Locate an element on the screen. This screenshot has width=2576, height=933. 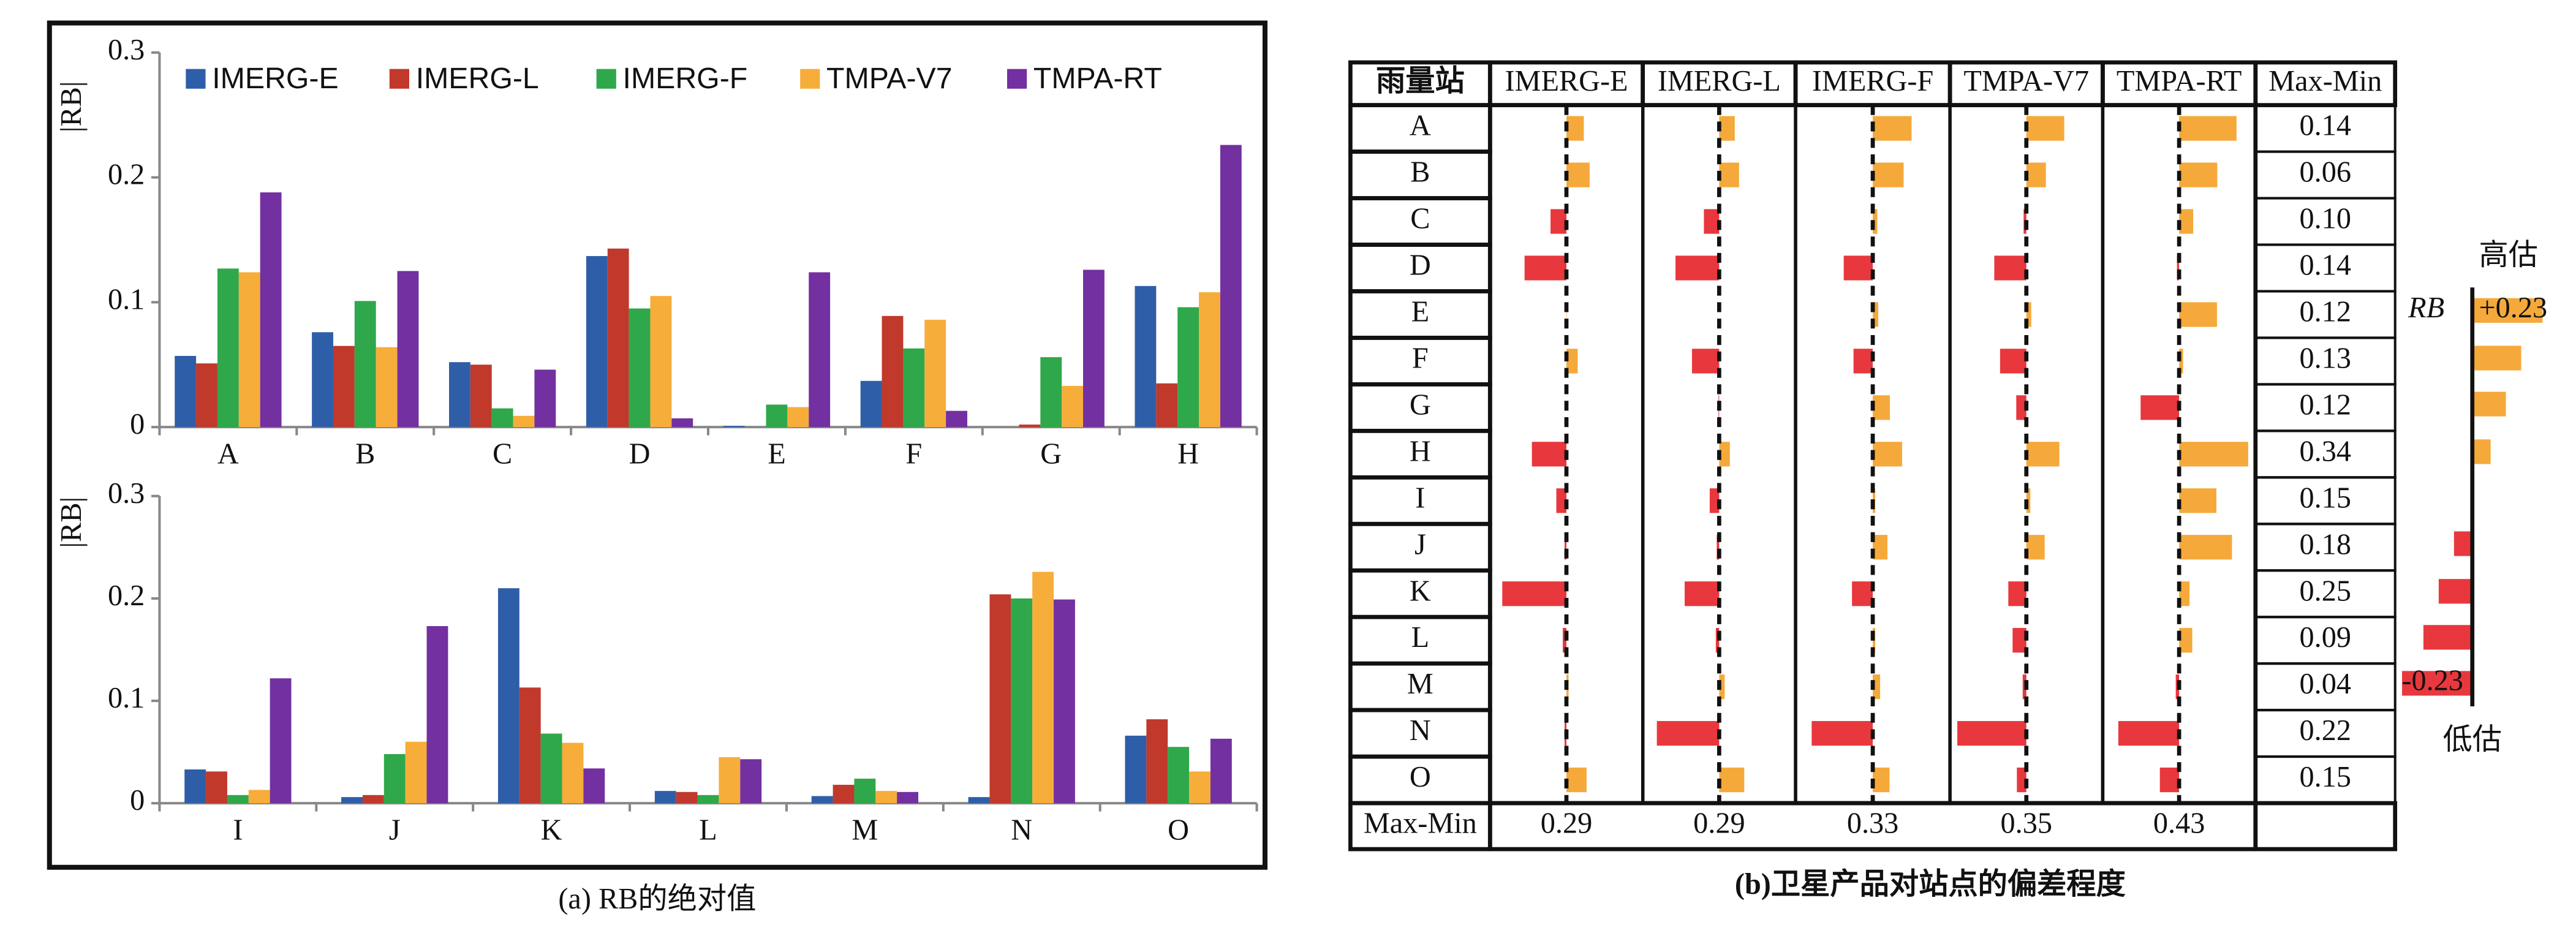
row-label: C is located at coordinates (1420, 219).